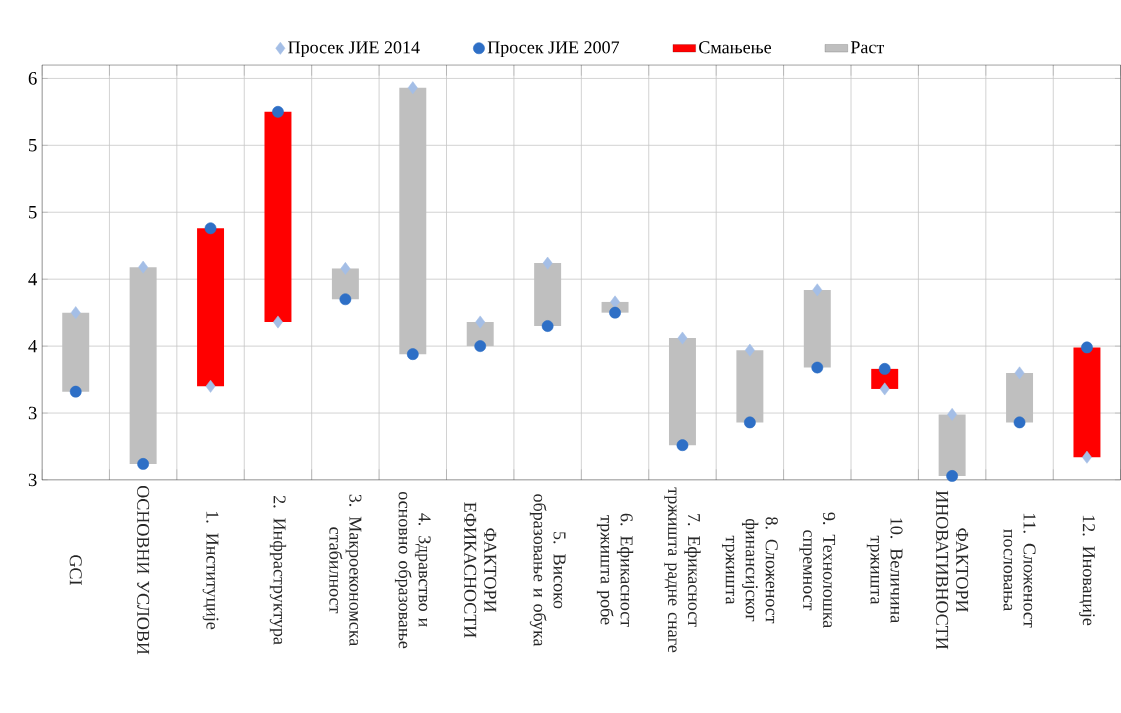  Describe the element at coordinates (615, 570) in the screenshot. I see `x-tick-label: 6. Ефикасност тржишта робе` at that location.